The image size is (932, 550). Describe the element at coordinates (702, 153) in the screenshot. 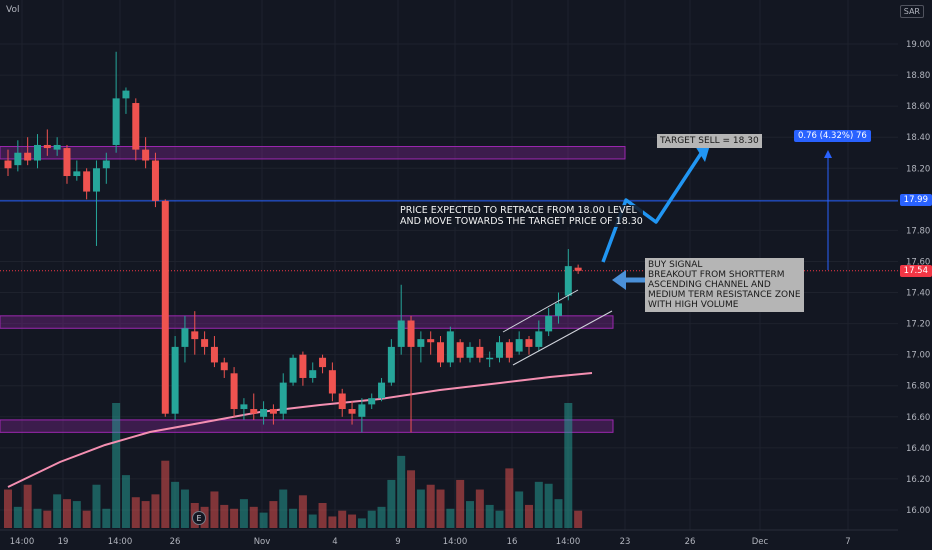

I see `projection-arrow-head` at that location.